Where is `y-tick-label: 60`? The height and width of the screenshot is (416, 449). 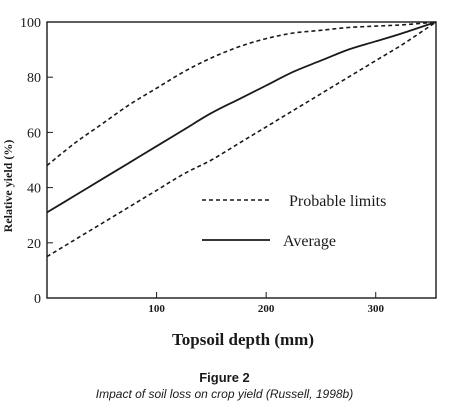
y-tick-label: 60 is located at coordinates (34, 133).